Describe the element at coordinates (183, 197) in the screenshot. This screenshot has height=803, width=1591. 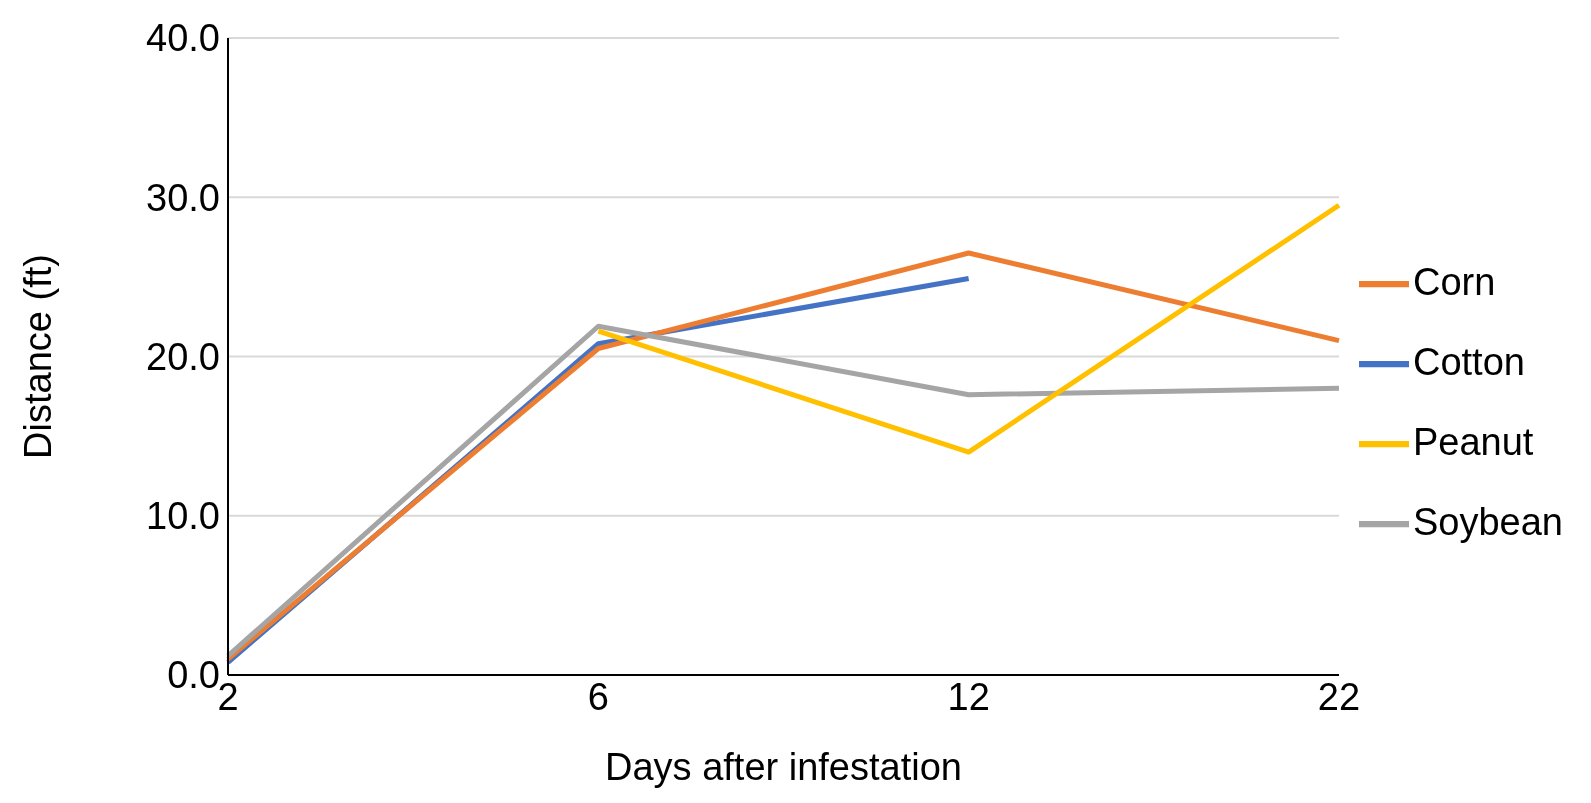
I see `y-tick-label: 30.0` at that location.